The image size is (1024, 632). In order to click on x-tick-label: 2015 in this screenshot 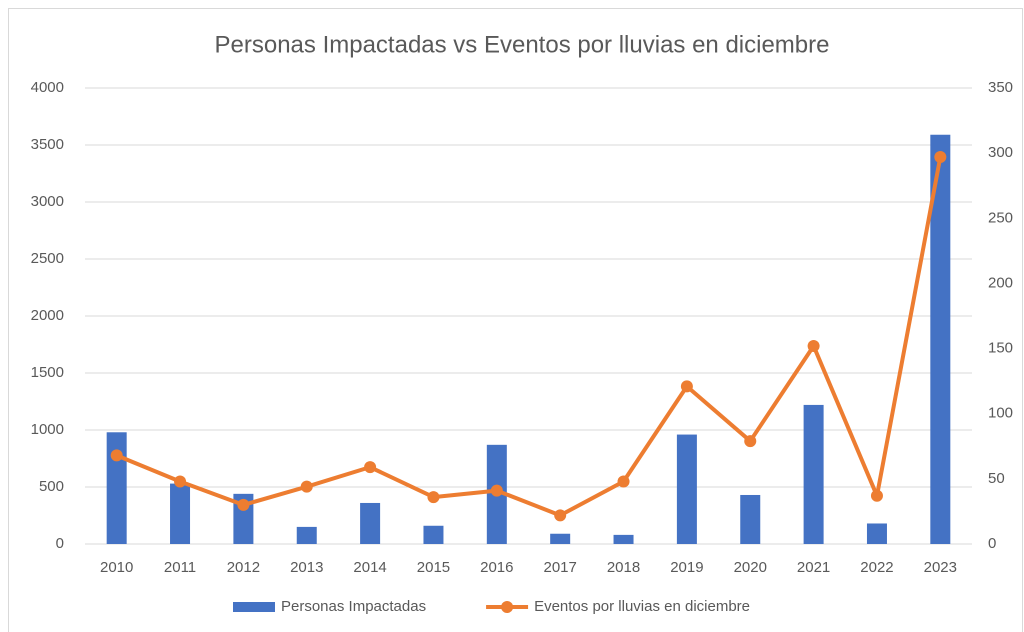, I will do `click(433, 567)`.